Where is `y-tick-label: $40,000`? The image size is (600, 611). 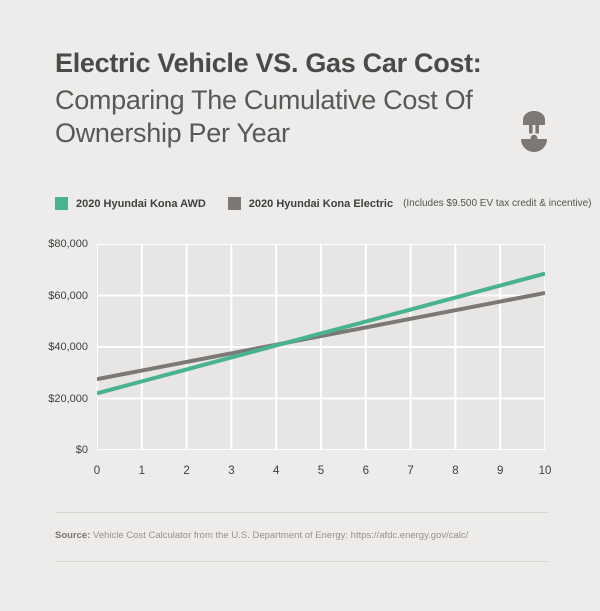 y-tick-label: $40,000 is located at coordinates (68, 347).